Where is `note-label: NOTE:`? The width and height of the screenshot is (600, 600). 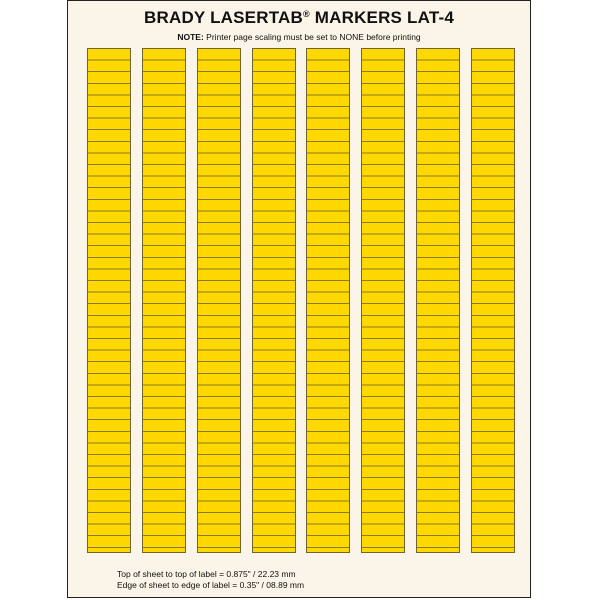
note-label: NOTE: is located at coordinates (190, 37).